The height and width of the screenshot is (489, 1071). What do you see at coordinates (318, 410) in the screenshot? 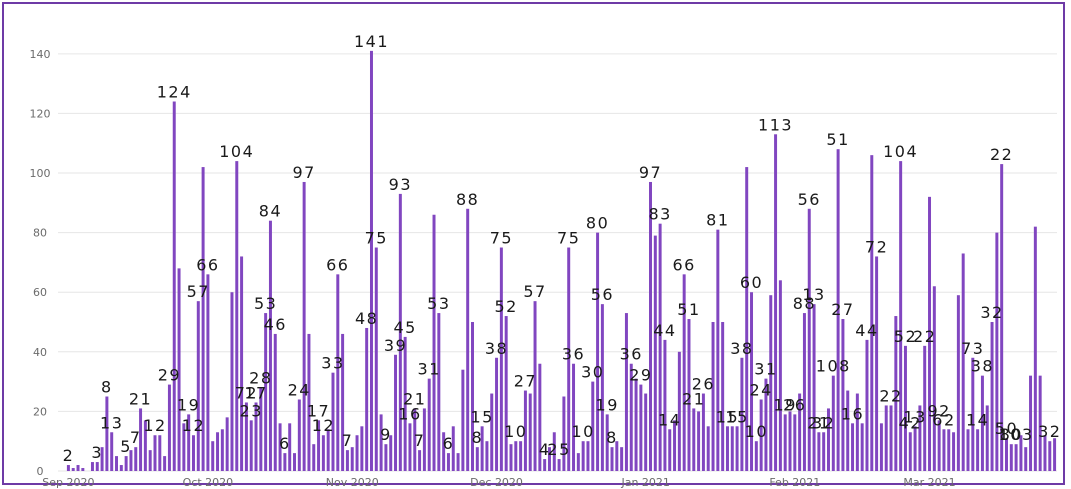
I see `data-label: 17` at bounding box center [318, 410].